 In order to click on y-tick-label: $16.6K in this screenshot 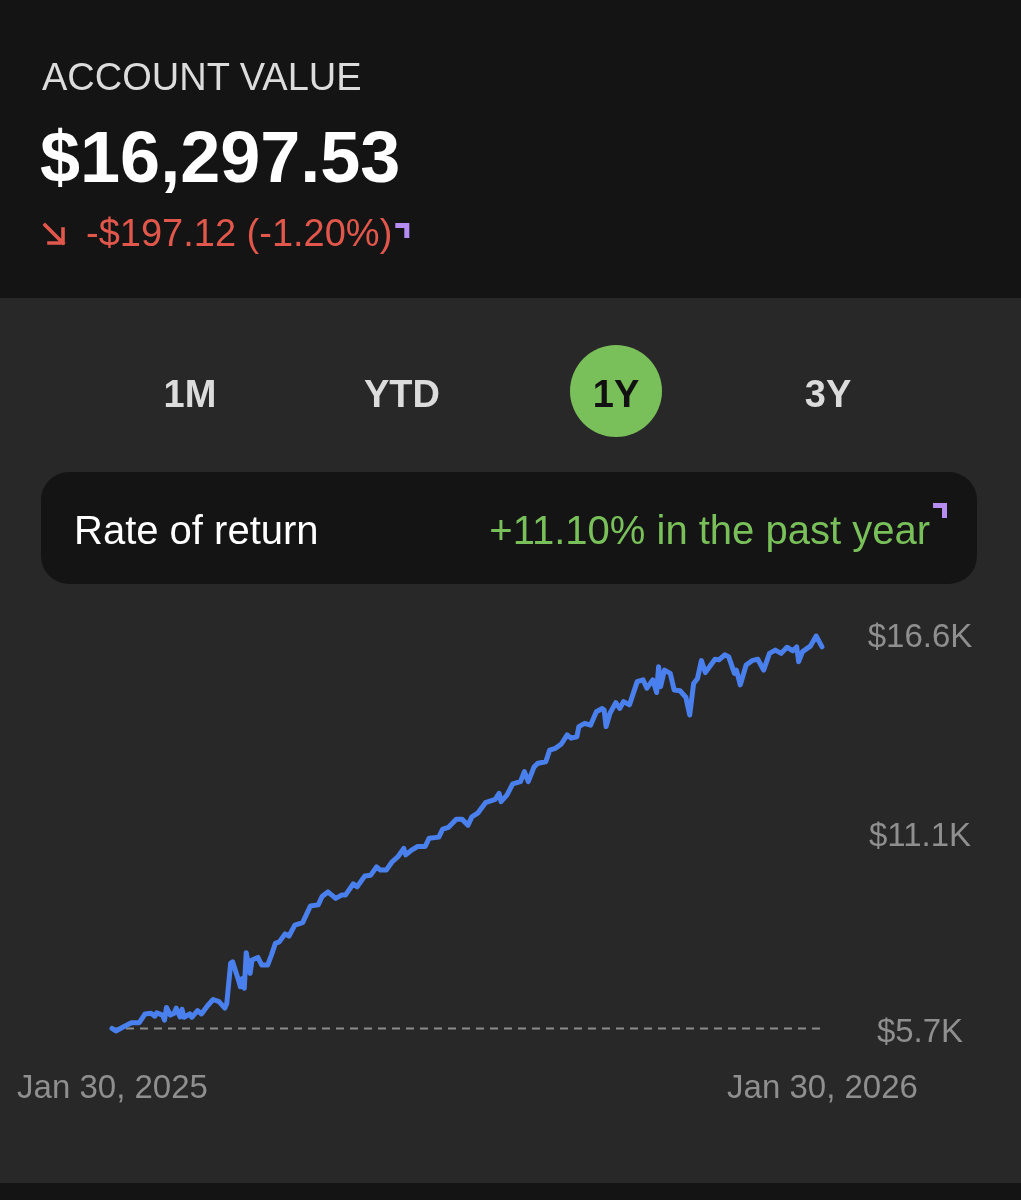, I will do `click(920, 636)`.